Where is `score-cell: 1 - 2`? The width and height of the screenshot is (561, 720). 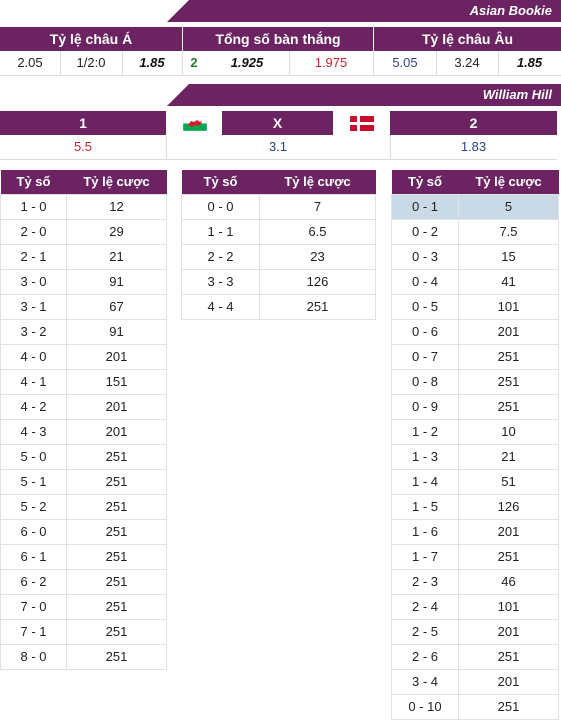
score-cell: 1 - 2 is located at coordinates (425, 431).